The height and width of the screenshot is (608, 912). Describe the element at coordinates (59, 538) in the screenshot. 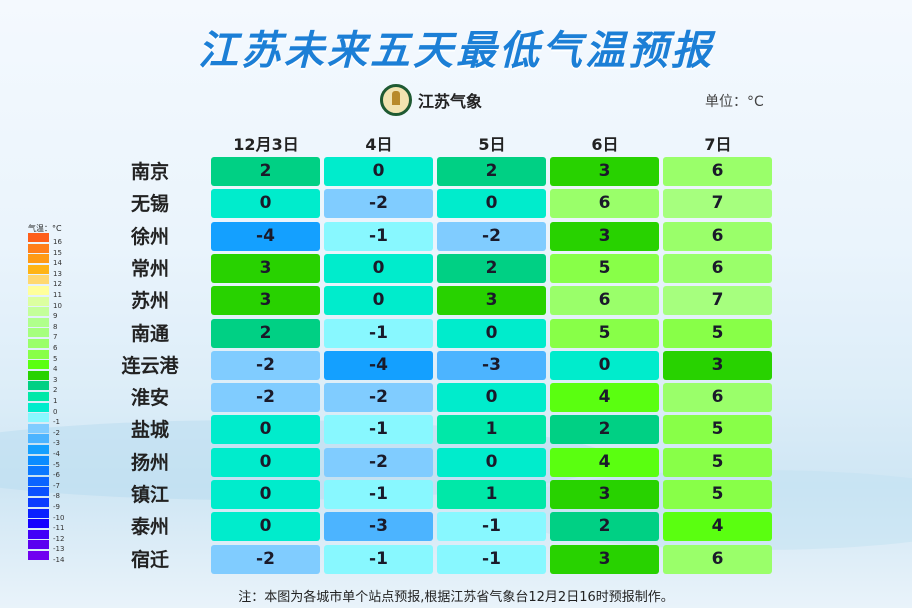

I see `legend-label: -12` at that location.